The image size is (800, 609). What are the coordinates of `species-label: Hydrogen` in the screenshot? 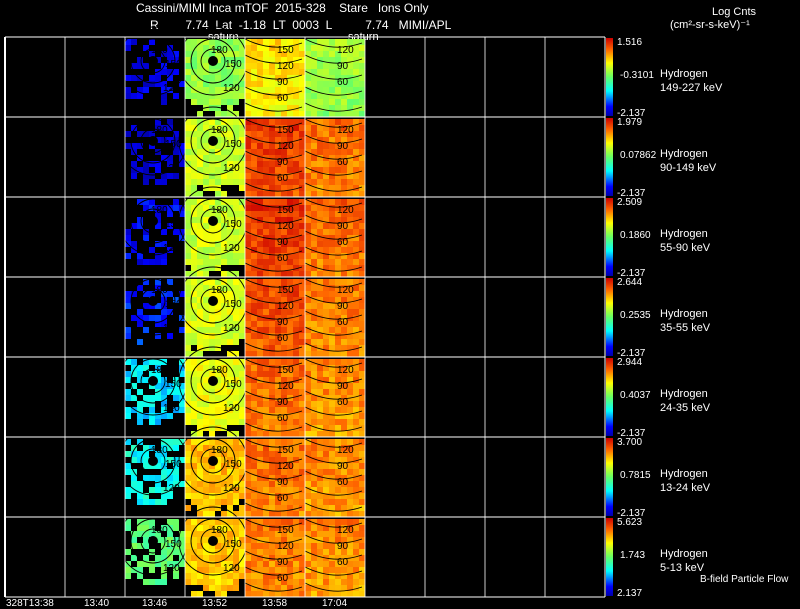 It's located at (684, 394).